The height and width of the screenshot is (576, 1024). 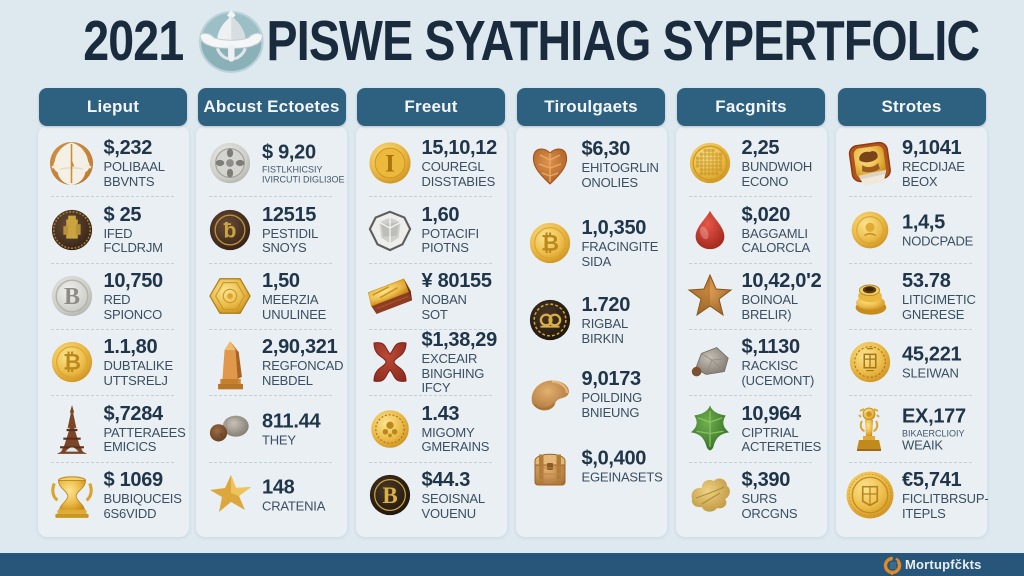 What do you see at coordinates (390, 164) in the screenshot?
I see `svg-text: I` at bounding box center [390, 164].